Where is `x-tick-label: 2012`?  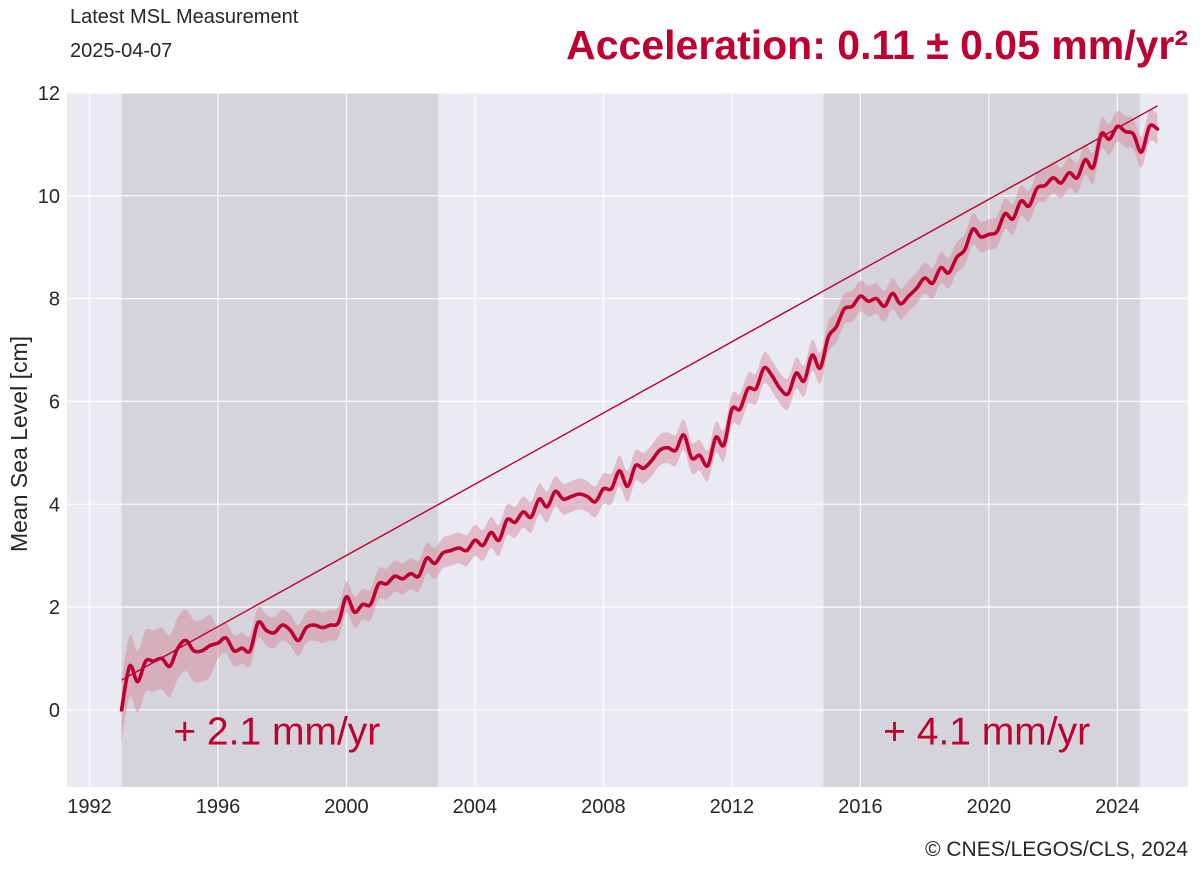
x-tick-label: 2012 is located at coordinates (732, 807).